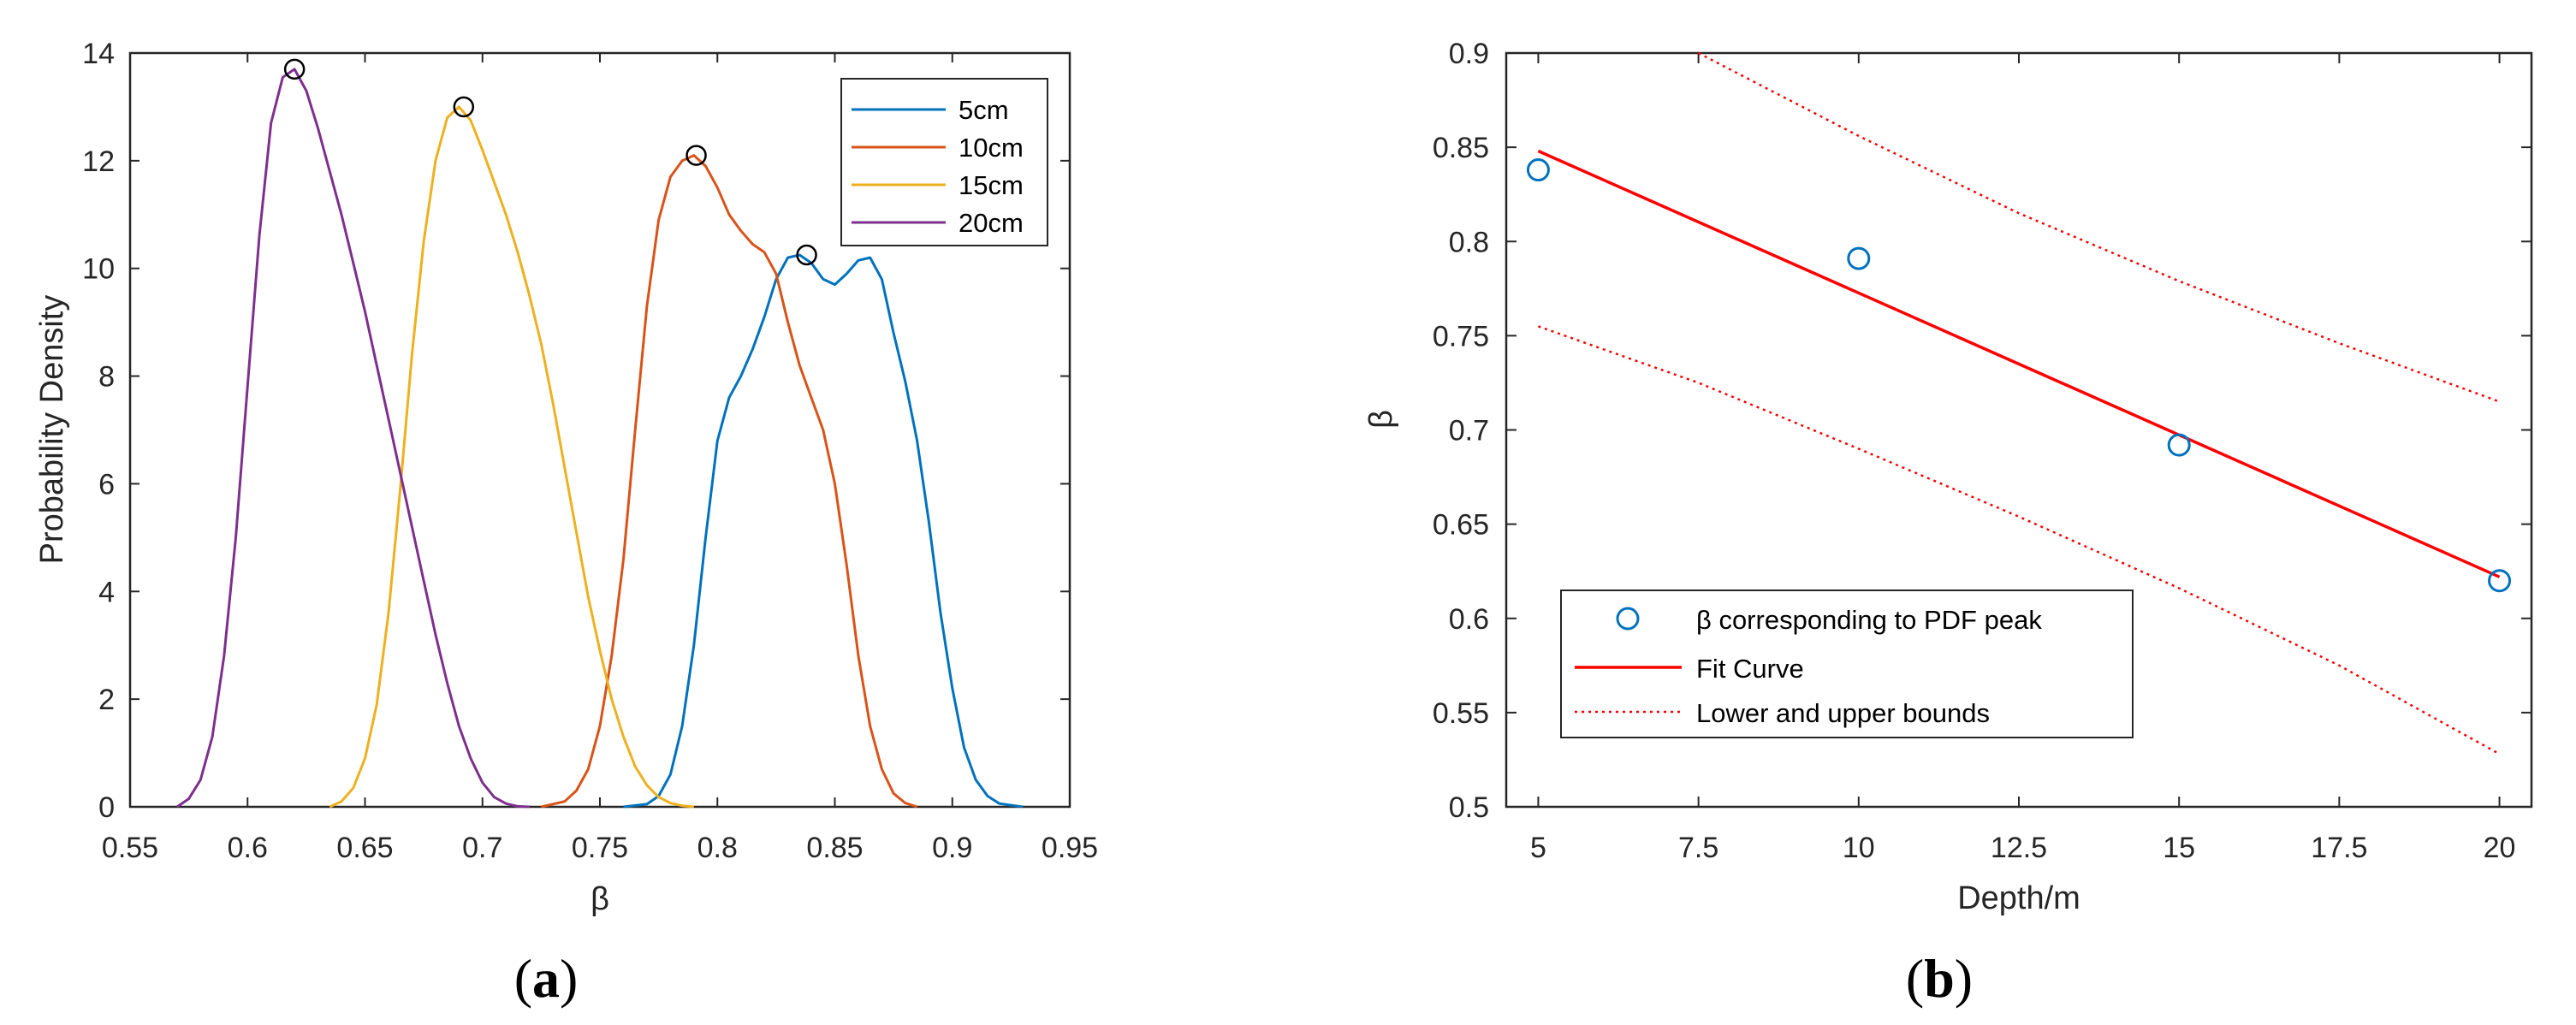  I want to click on chart-b-legend-box, so click(1847, 664).